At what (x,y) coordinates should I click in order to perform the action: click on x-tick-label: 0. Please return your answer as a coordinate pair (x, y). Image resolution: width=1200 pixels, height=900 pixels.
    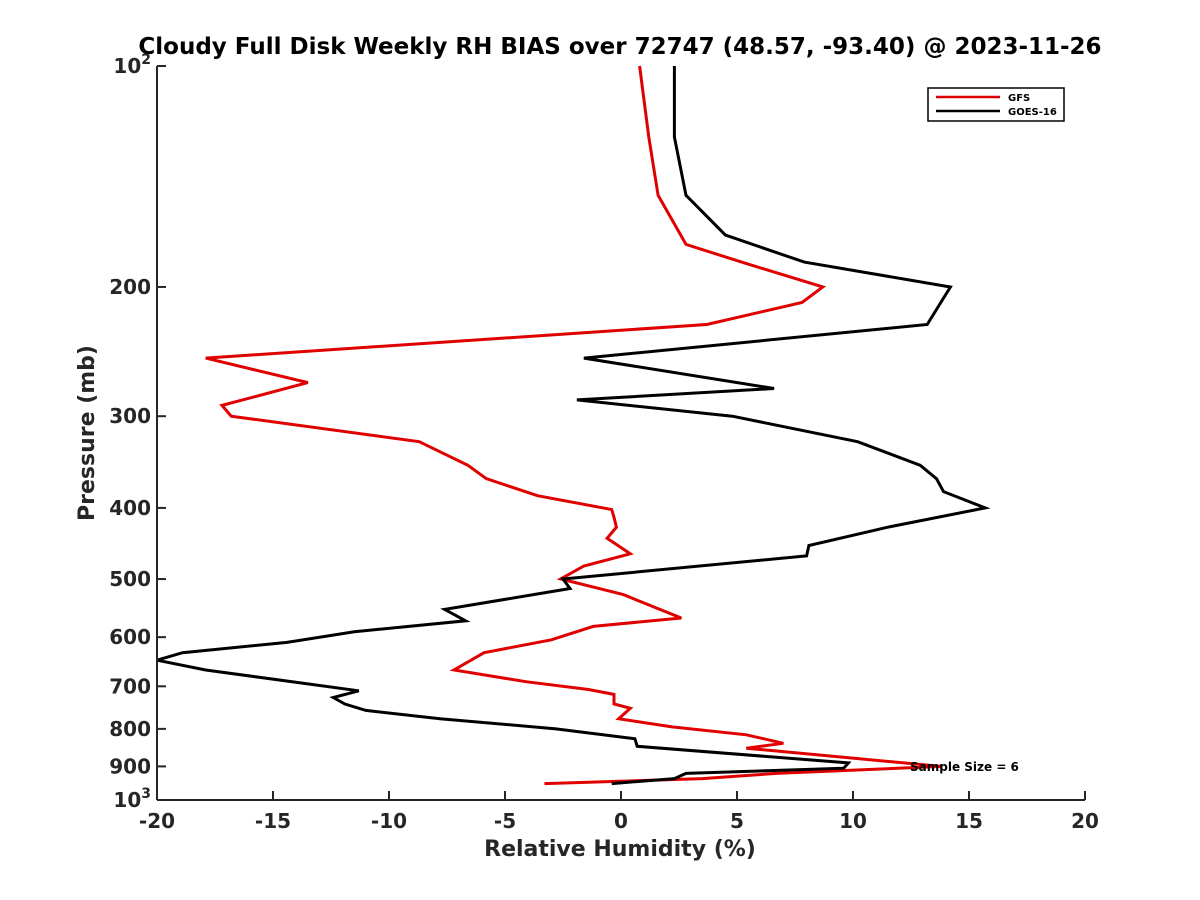
    Looking at the image, I should click on (621, 821).